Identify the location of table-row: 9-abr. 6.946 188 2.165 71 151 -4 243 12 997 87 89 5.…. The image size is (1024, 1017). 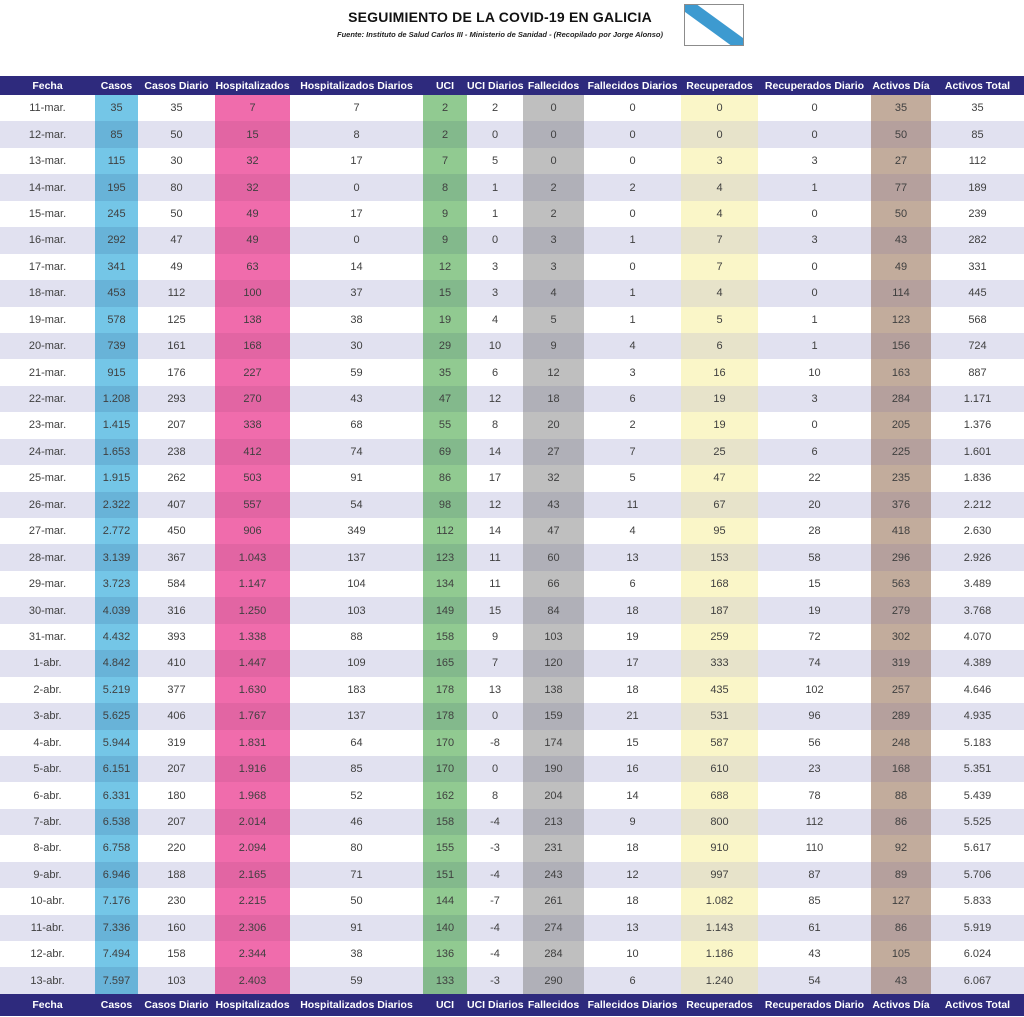
(512, 875).